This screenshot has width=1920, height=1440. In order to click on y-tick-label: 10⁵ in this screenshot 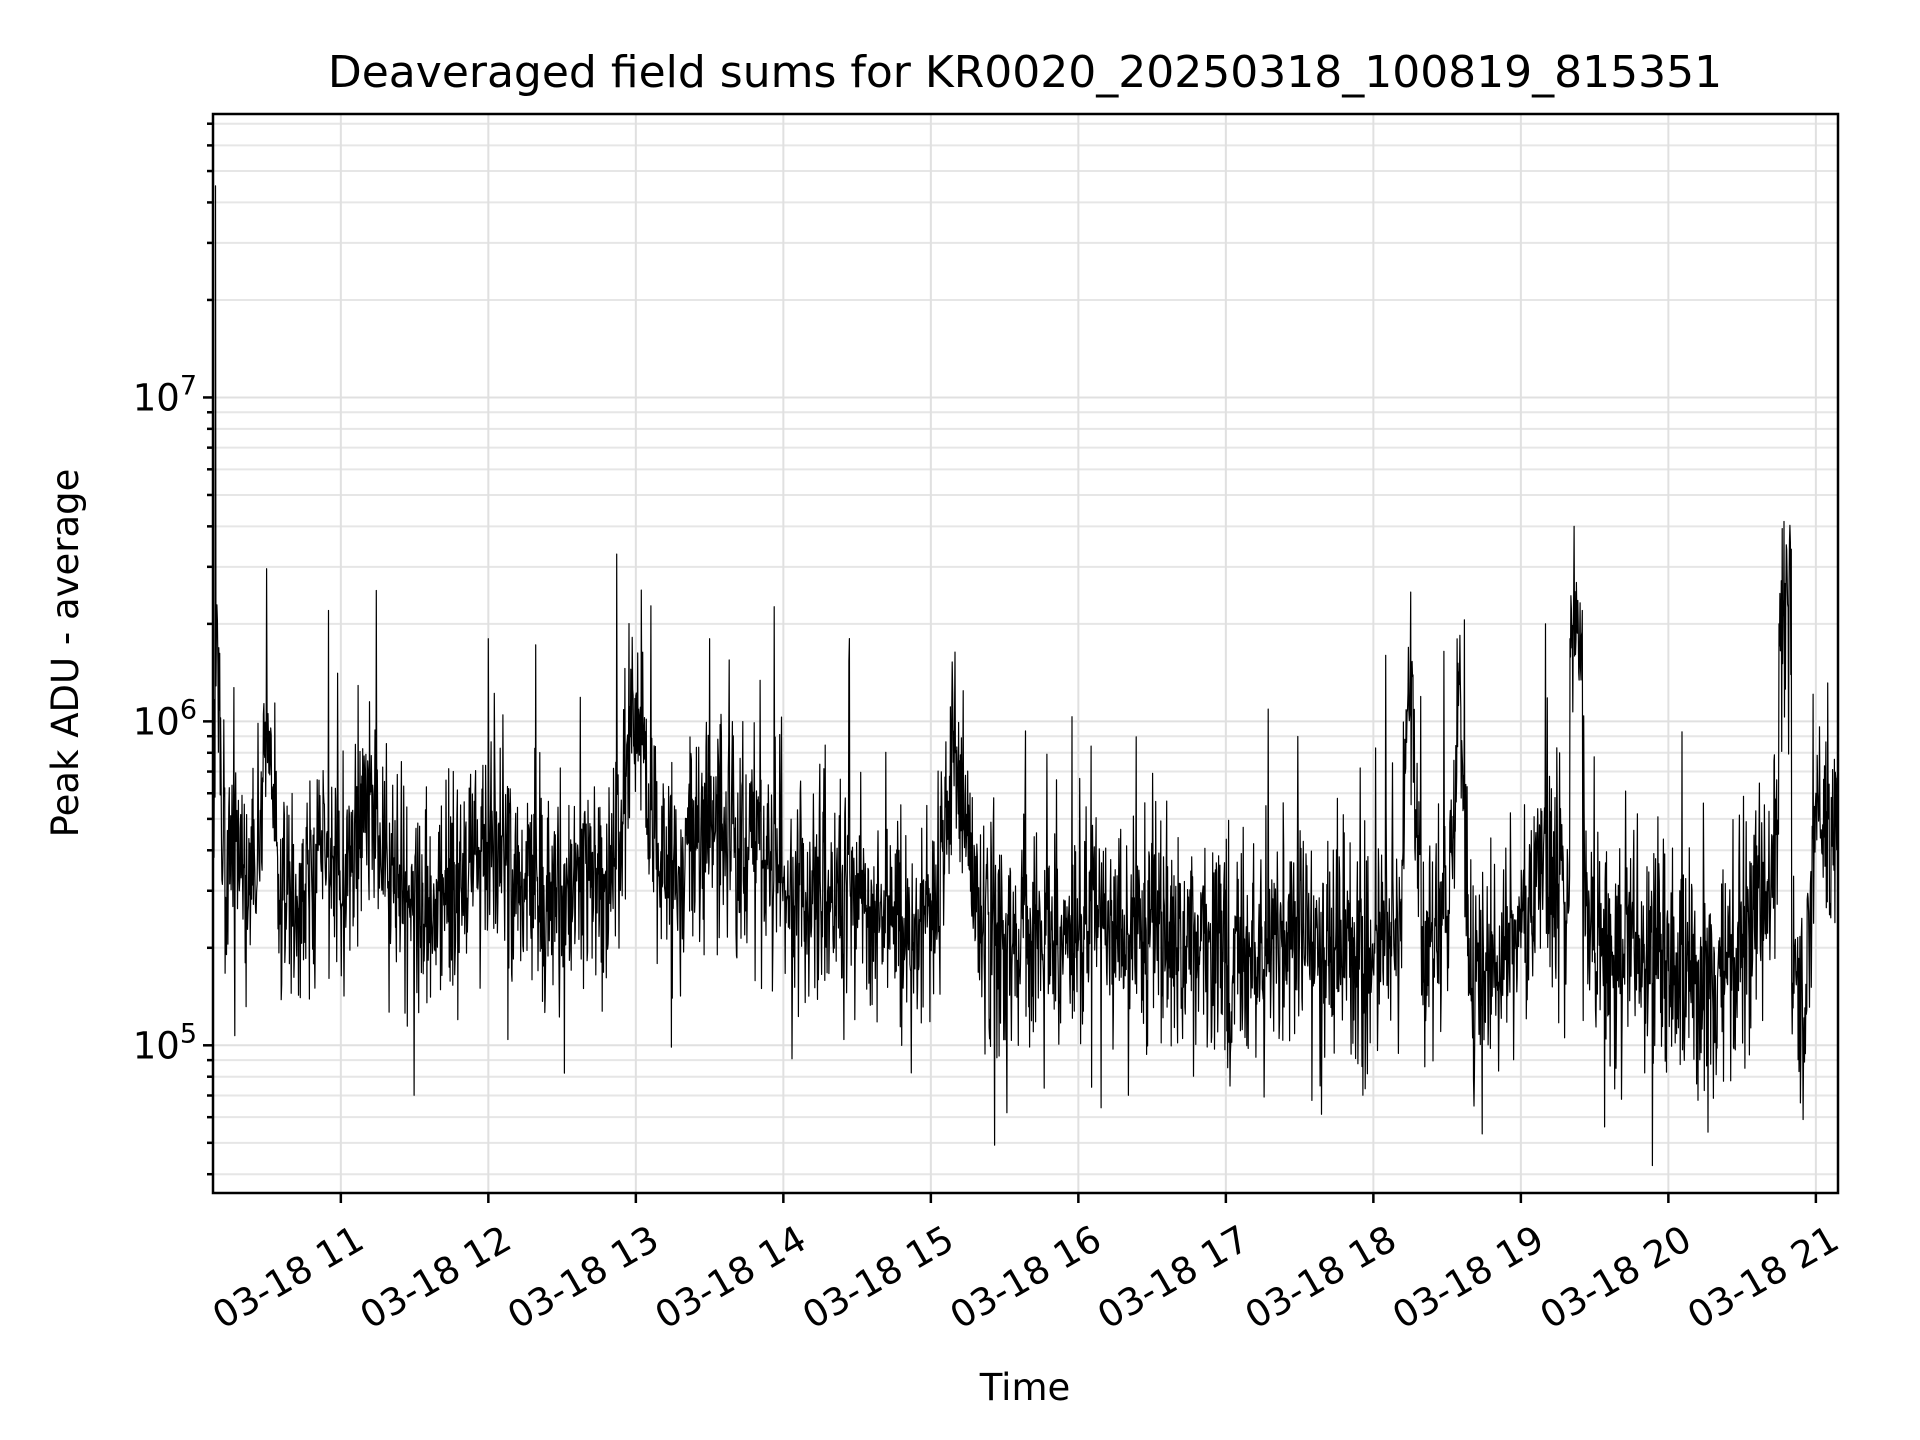, I will do `click(165, 1042)`.